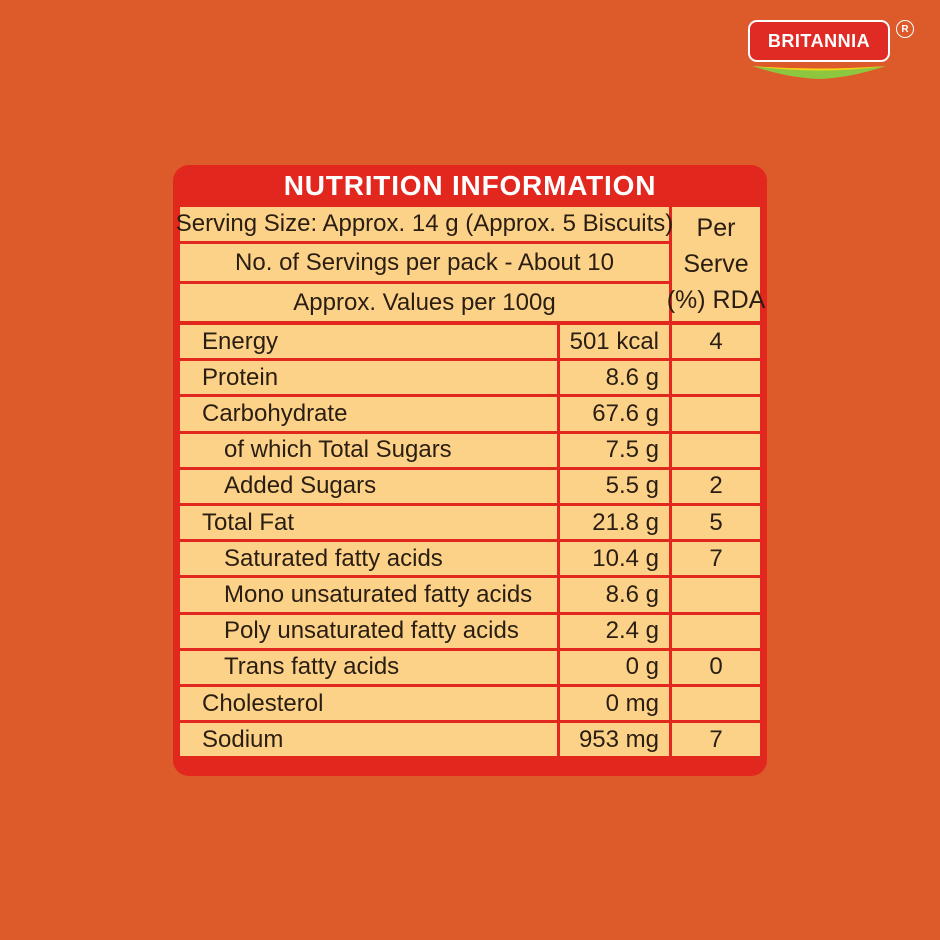 The width and height of the screenshot is (940, 940). What do you see at coordinates (716, 342) in the screenshot?
I see `nutrient-rda: 4` at bounding box center [716, 342].